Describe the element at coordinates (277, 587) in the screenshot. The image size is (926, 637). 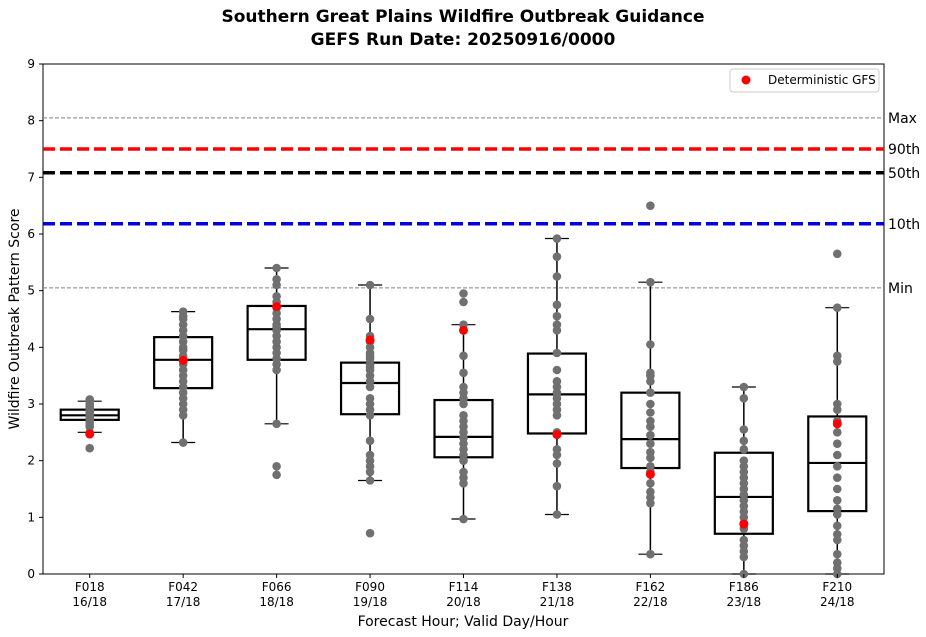
I see `x-tick-hour: F066` at that location.